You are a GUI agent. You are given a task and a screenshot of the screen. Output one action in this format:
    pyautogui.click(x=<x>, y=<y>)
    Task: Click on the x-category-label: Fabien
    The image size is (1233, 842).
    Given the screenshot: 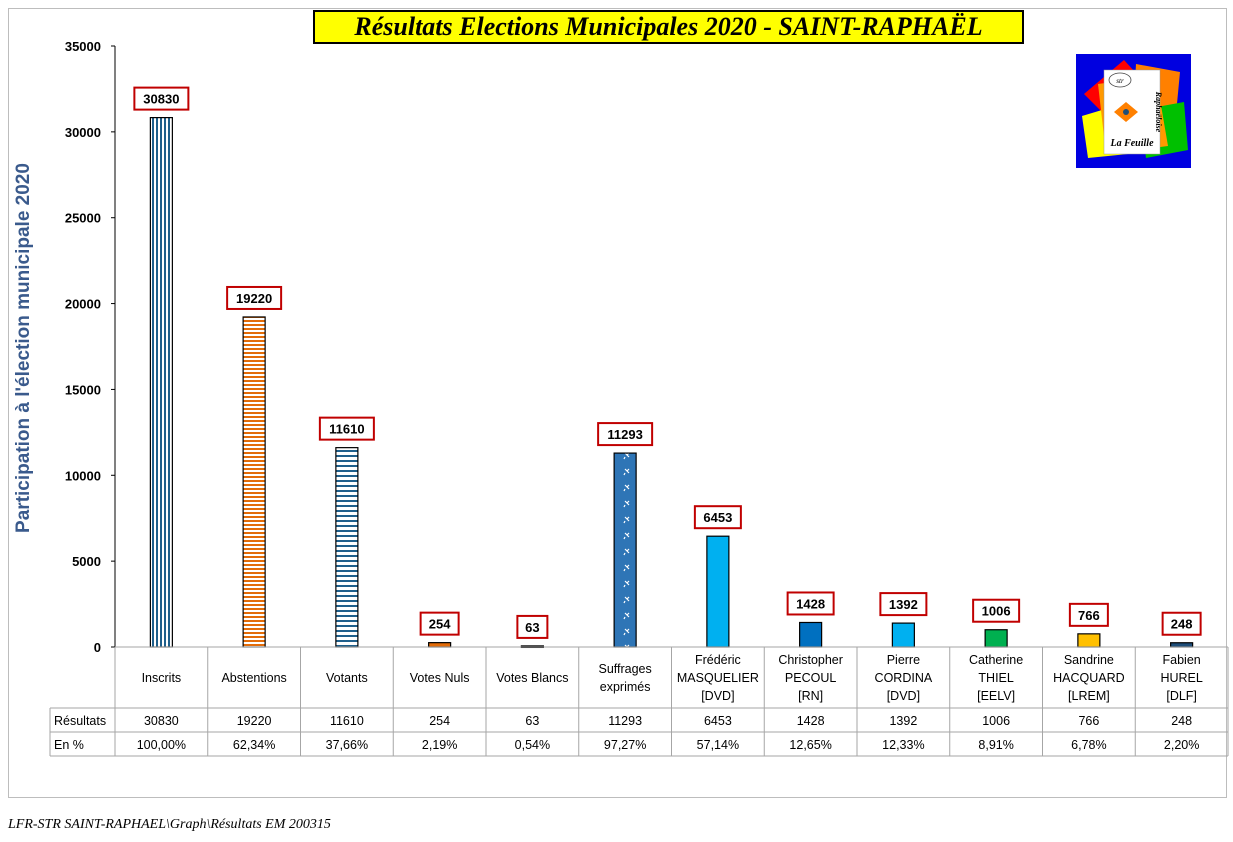 What is the action you would take?
    pyautogui.click(x=1182, y=660)
    